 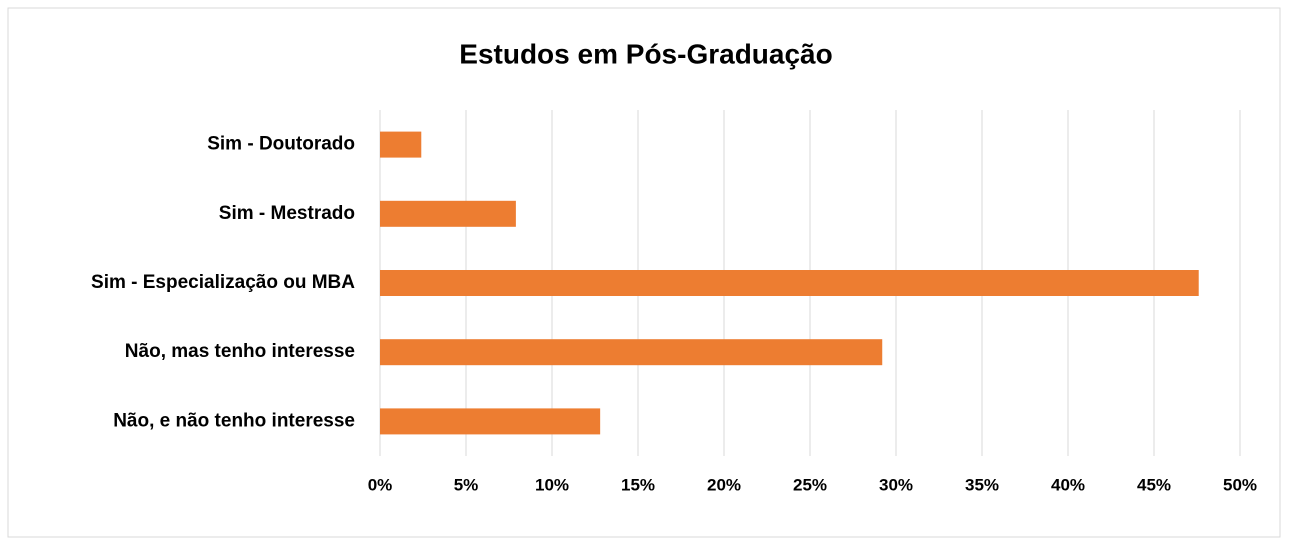 What do you see at coordinates (724, 484) in the screenshot?
I see `x-tick-label: 20%` at bounding box center [724, 484].